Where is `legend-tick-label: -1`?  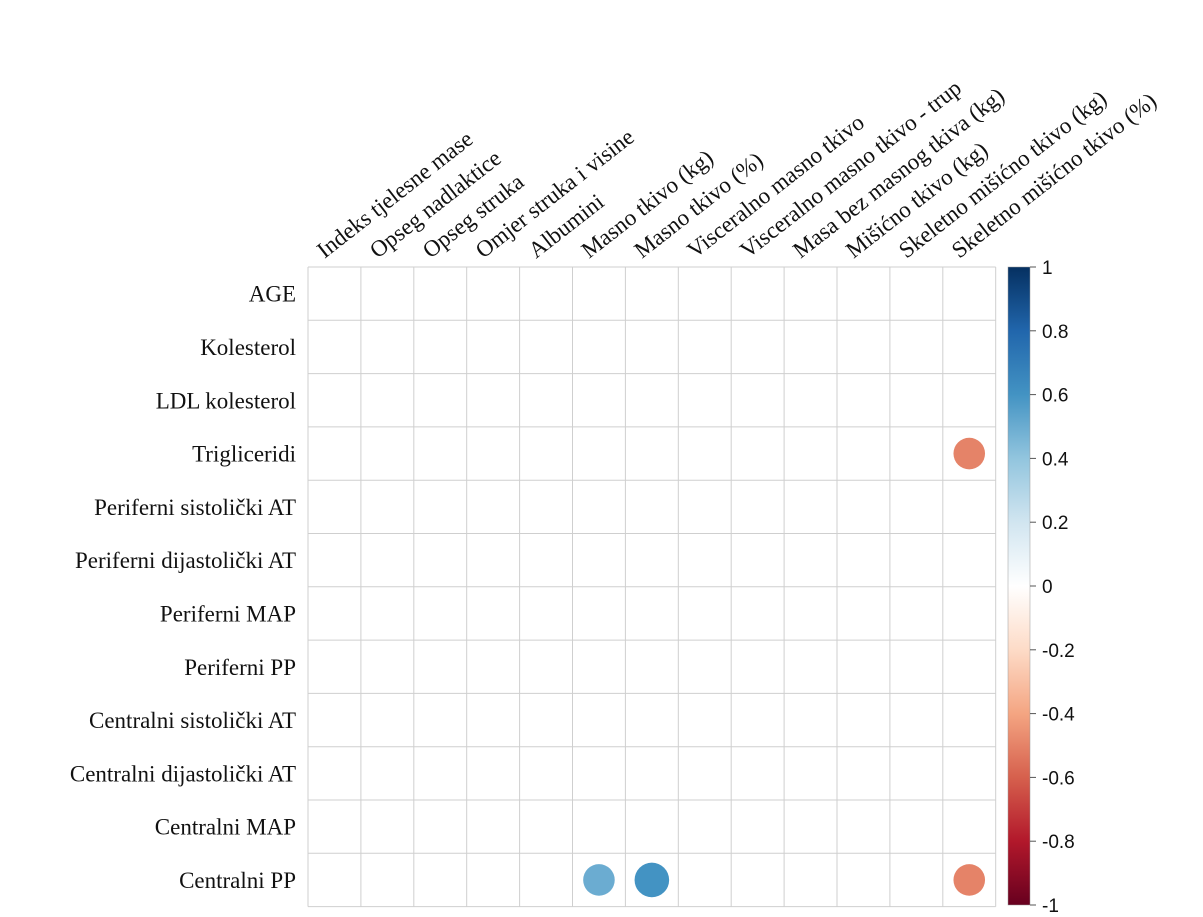
legend-tick-label: -1 is located at coordinates (1050, 906).